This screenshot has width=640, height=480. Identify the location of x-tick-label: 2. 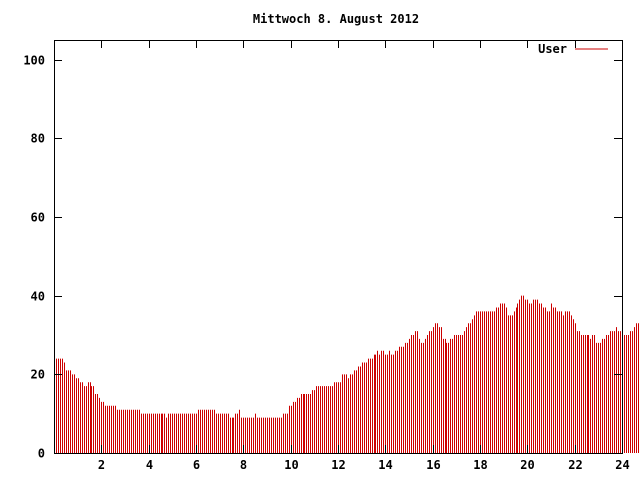
(101, 465).